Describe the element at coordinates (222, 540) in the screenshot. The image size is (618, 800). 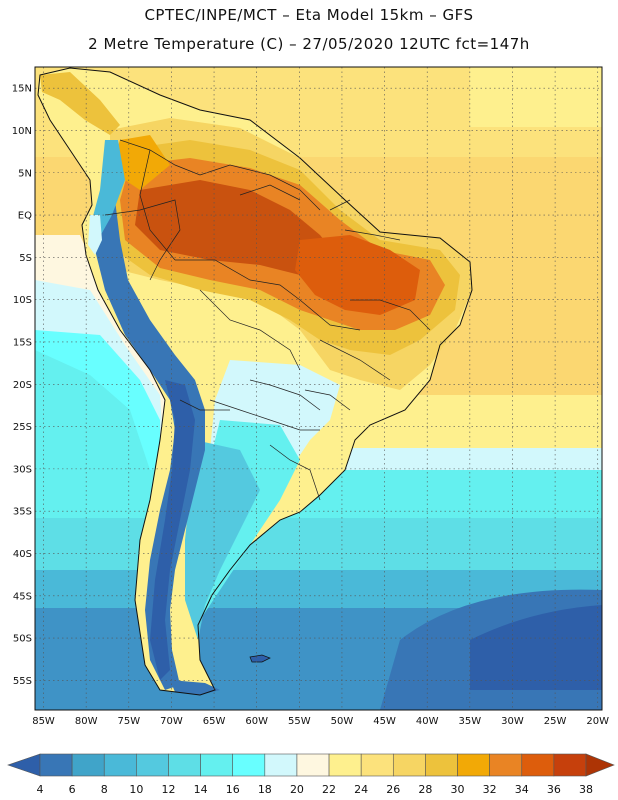
I see `patagonia-cool` at that location.